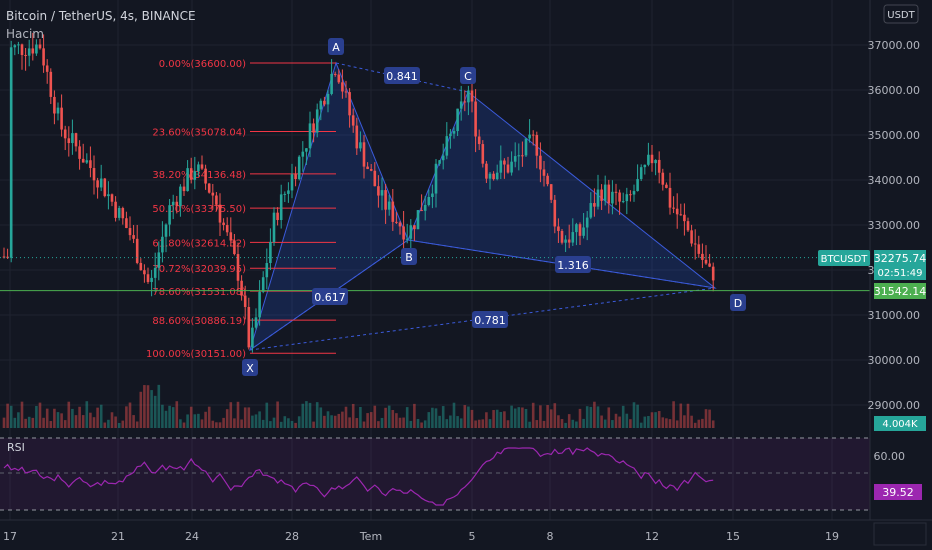  What do you see at coordinates (16, 447) in the screenshot?
I see `rsi-label: RSI` at bounding box center [16, 447].